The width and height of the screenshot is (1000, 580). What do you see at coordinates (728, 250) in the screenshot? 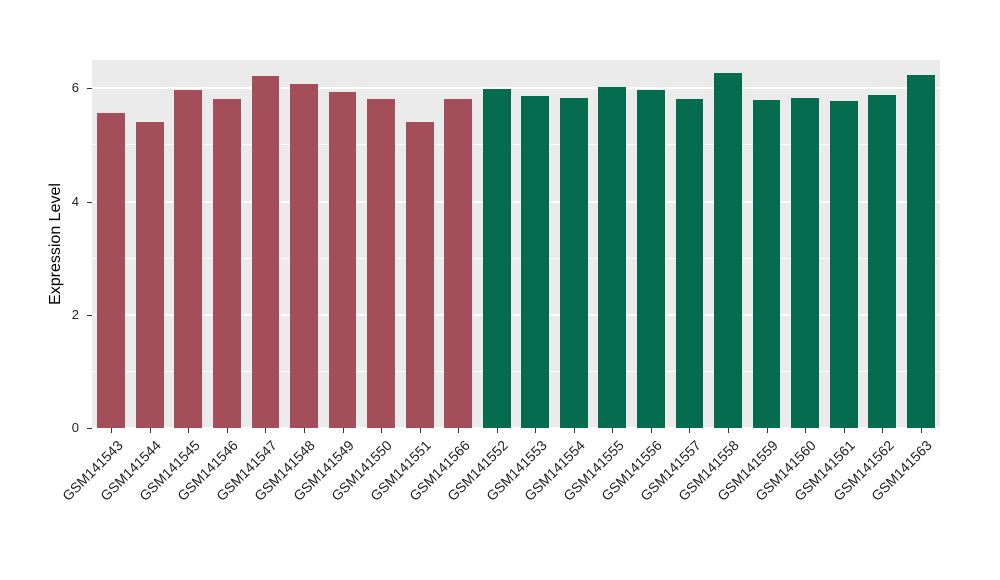
I see `bar-GSM141558` at bounding box center [728, 250].